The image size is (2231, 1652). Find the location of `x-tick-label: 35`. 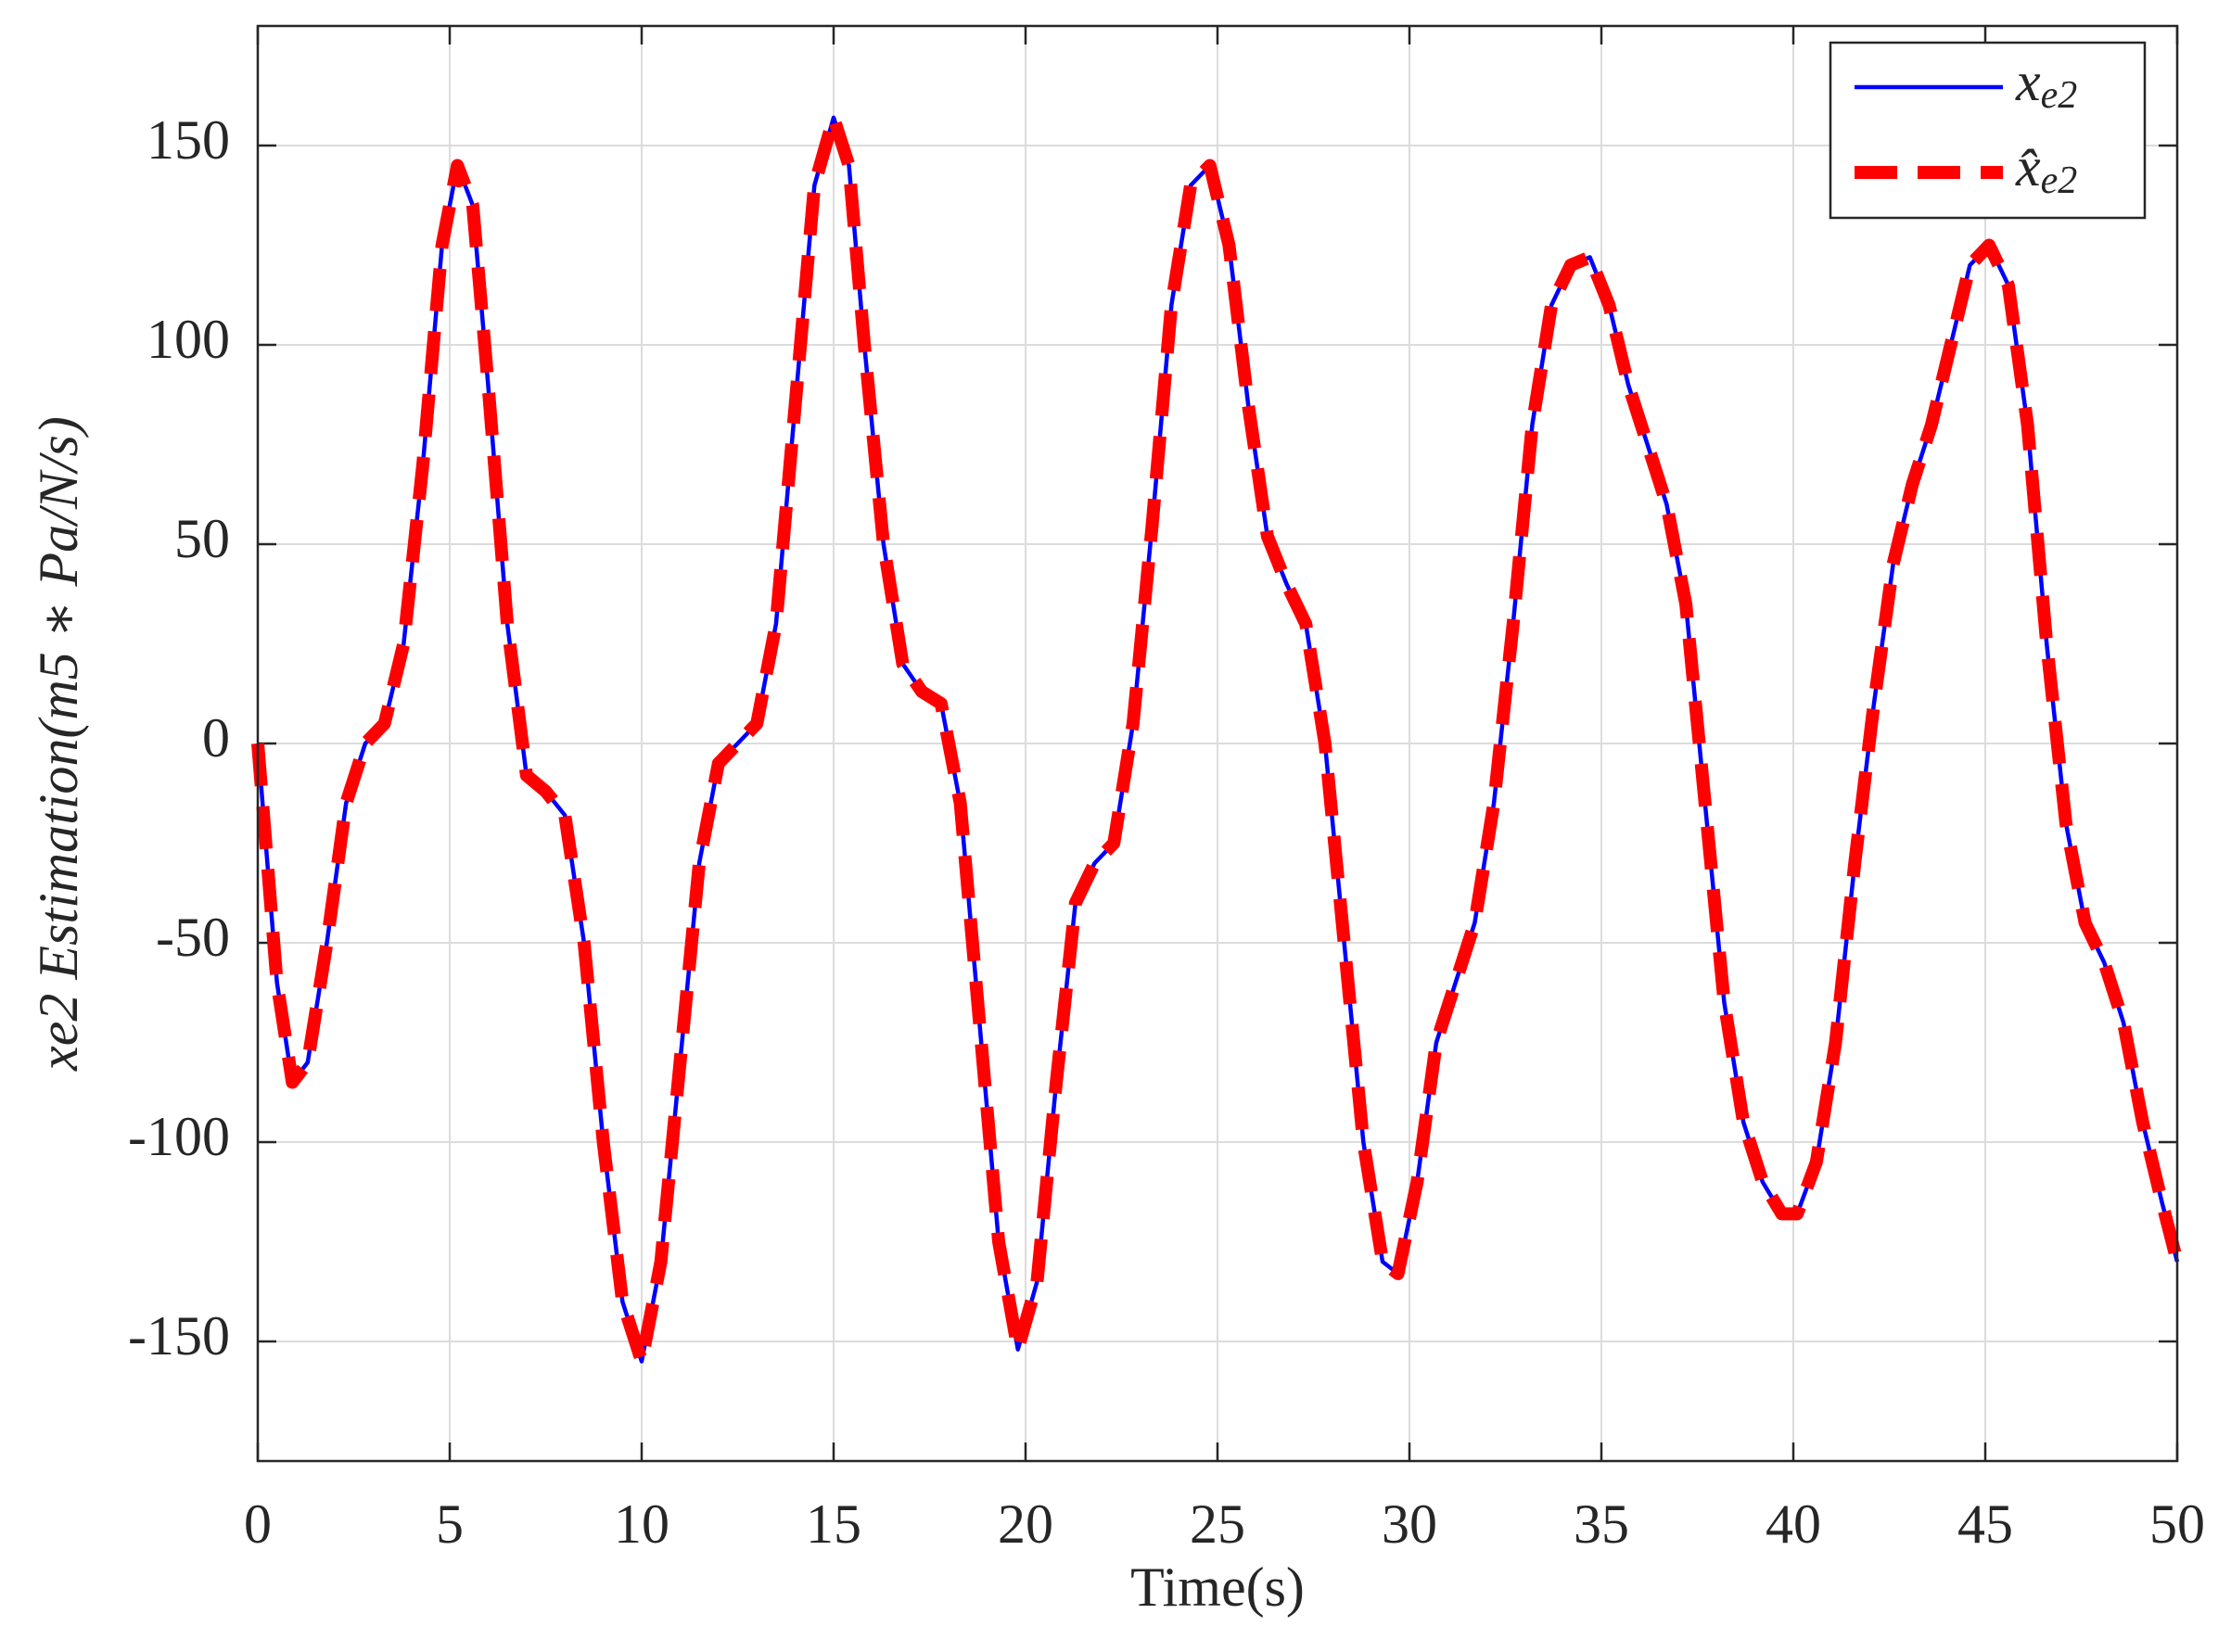

x-tick-label: 35 is located at coordinates (1601, 1524).